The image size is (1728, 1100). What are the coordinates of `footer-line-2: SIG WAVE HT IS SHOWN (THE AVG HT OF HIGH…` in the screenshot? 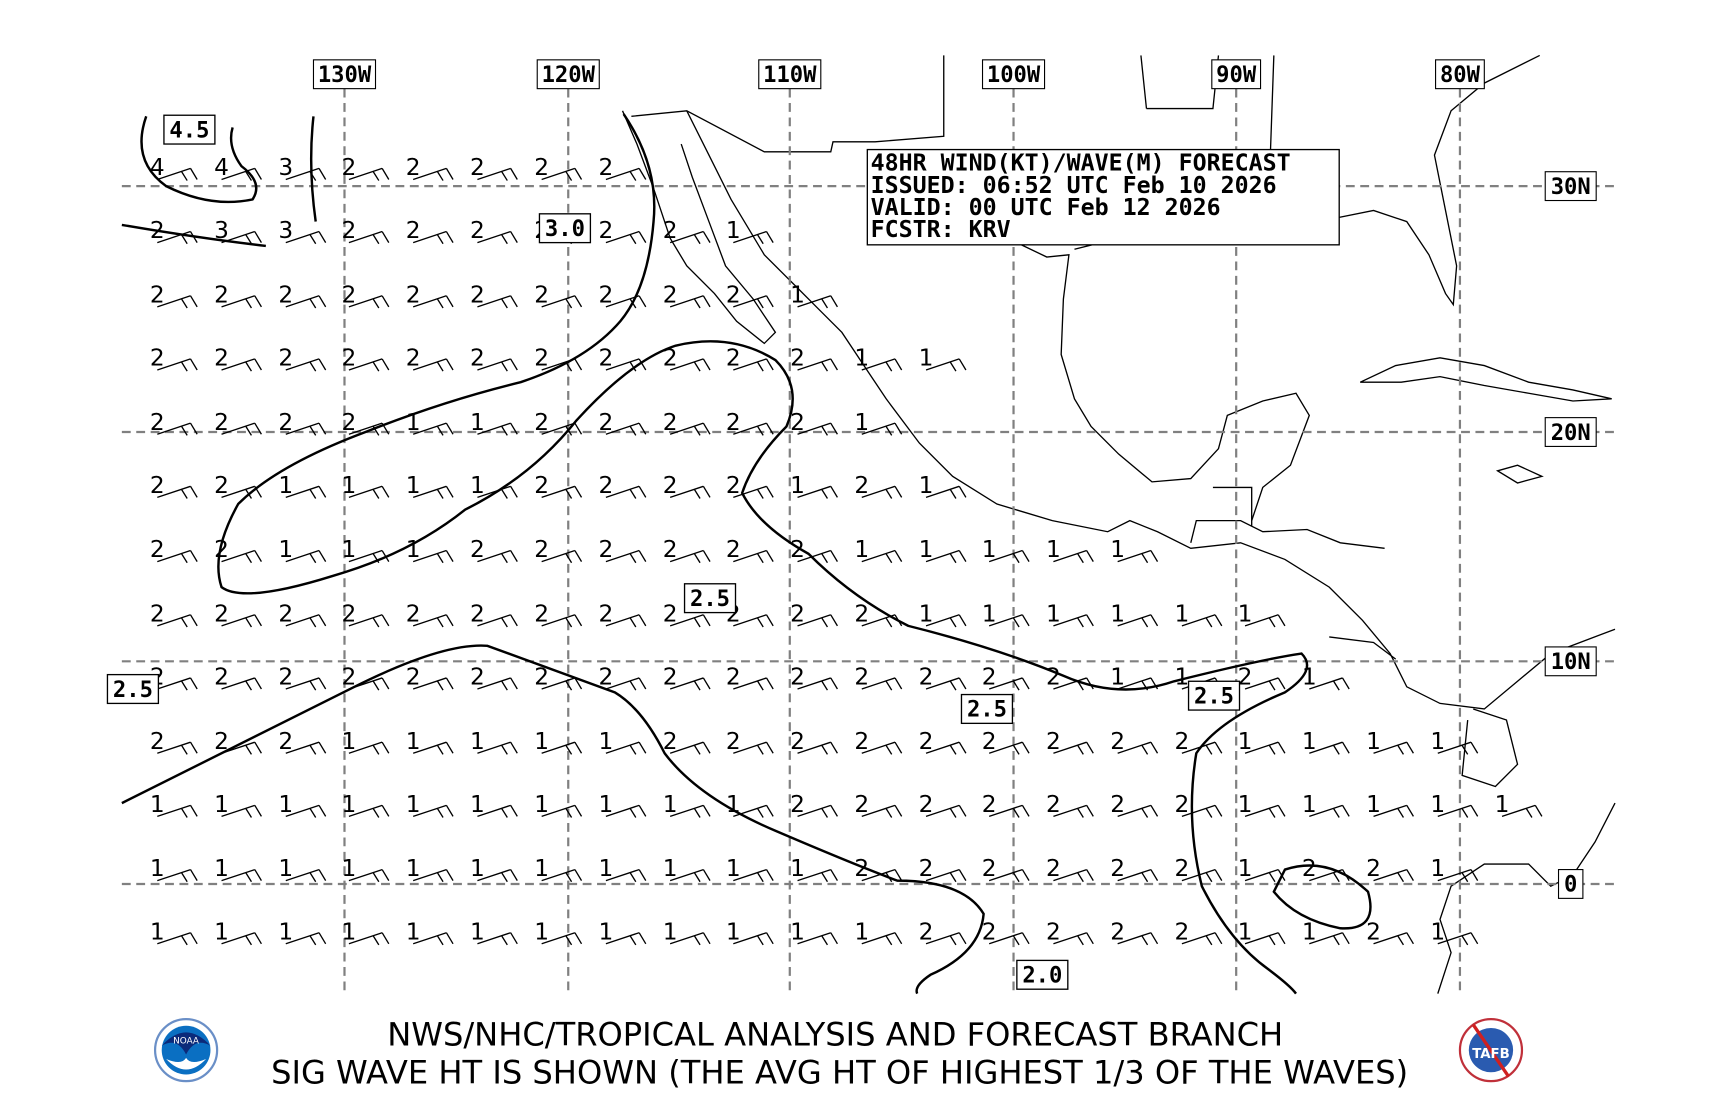 It's located at (839, 1072).